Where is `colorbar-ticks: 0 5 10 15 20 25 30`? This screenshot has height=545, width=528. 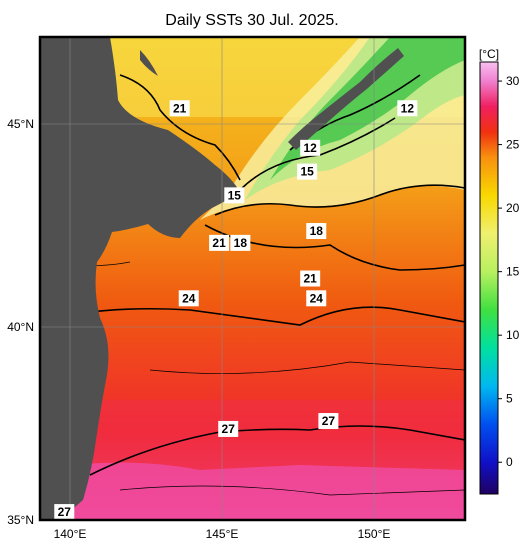
colorbar-ticks: 0 5 10 15 20 25 30 is located at coordinates (509, 271).